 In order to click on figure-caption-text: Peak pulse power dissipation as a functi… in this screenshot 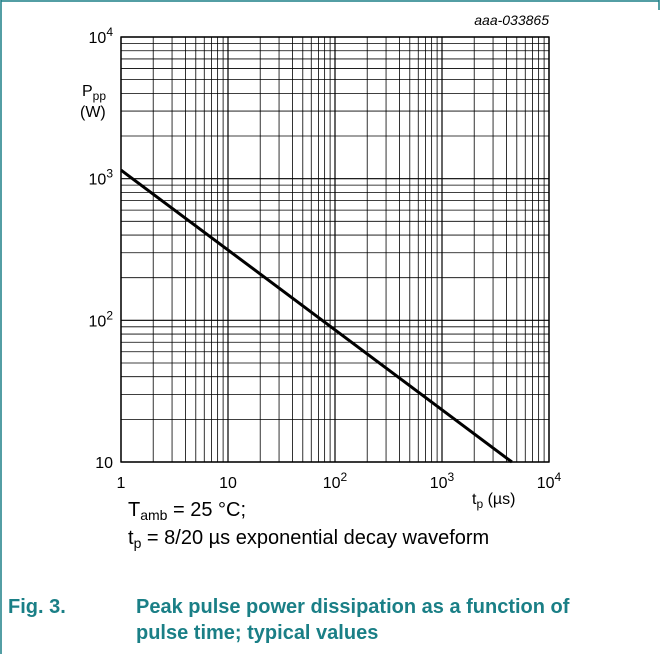, I will do `click(353, 620)`.